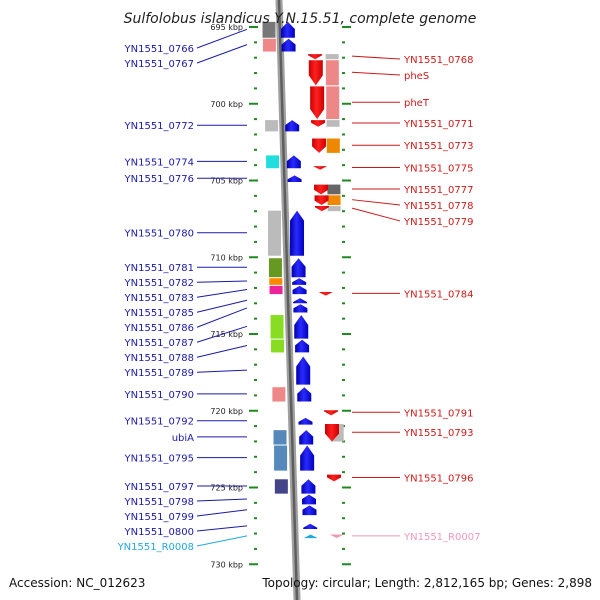  What do you see at coordinates (159, 532) in the screenshot?
I see `gene-label-left: YN1551_0800` at bounding box center [159, 532].